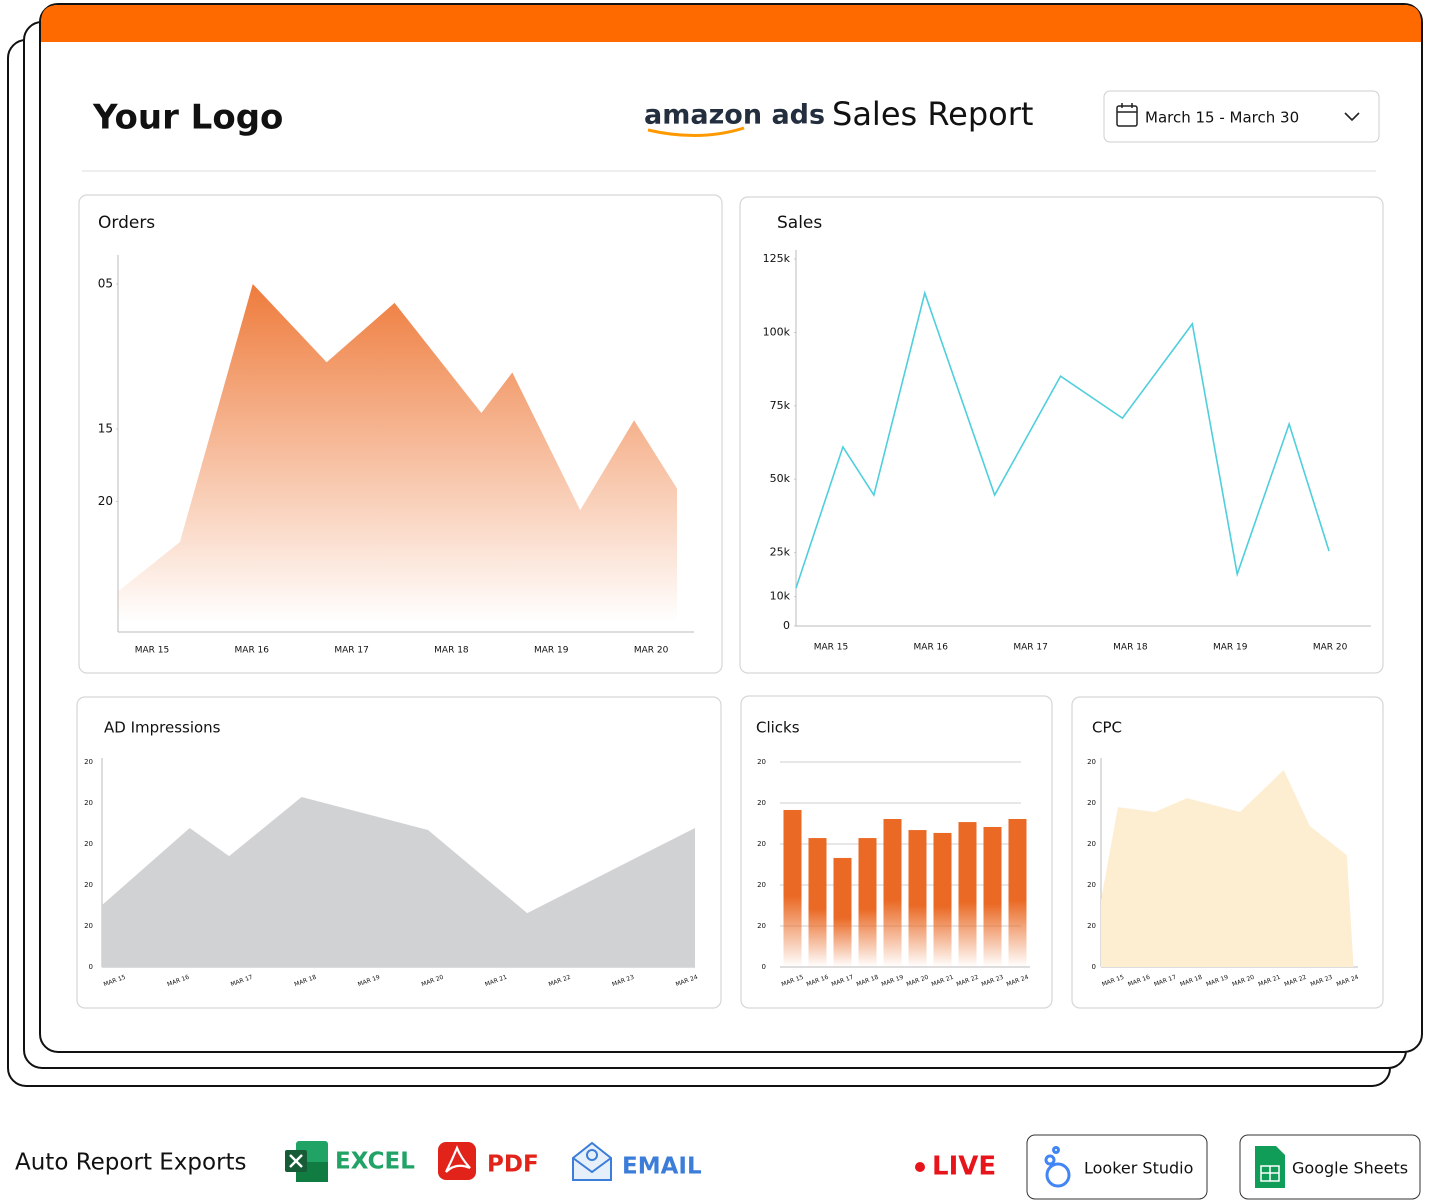 This screenshot has height=1200, width=1431. Describe the element at coordinates (1127, 115) in the screenshot. I see `calendar-icon` at that location.